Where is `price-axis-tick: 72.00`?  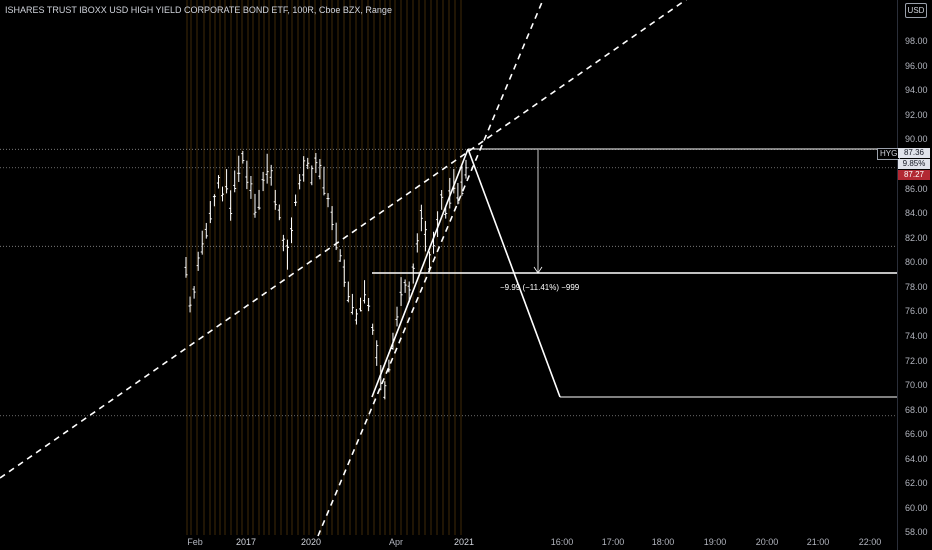 price-axis-tick: 72.00 is located at coordinates (916, 360).